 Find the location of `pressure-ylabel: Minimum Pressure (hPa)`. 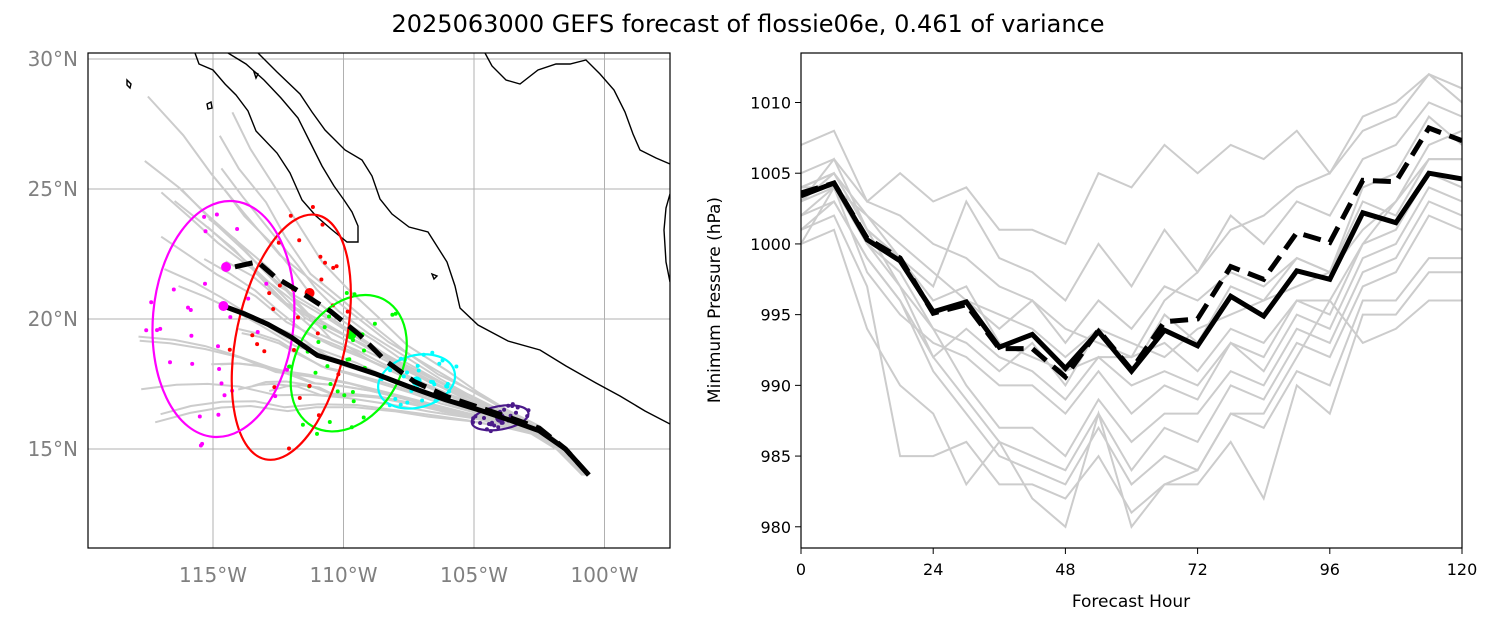

pressure-ylabel: Minimum Pressure (hPa) is located at coordinates (715, 300).